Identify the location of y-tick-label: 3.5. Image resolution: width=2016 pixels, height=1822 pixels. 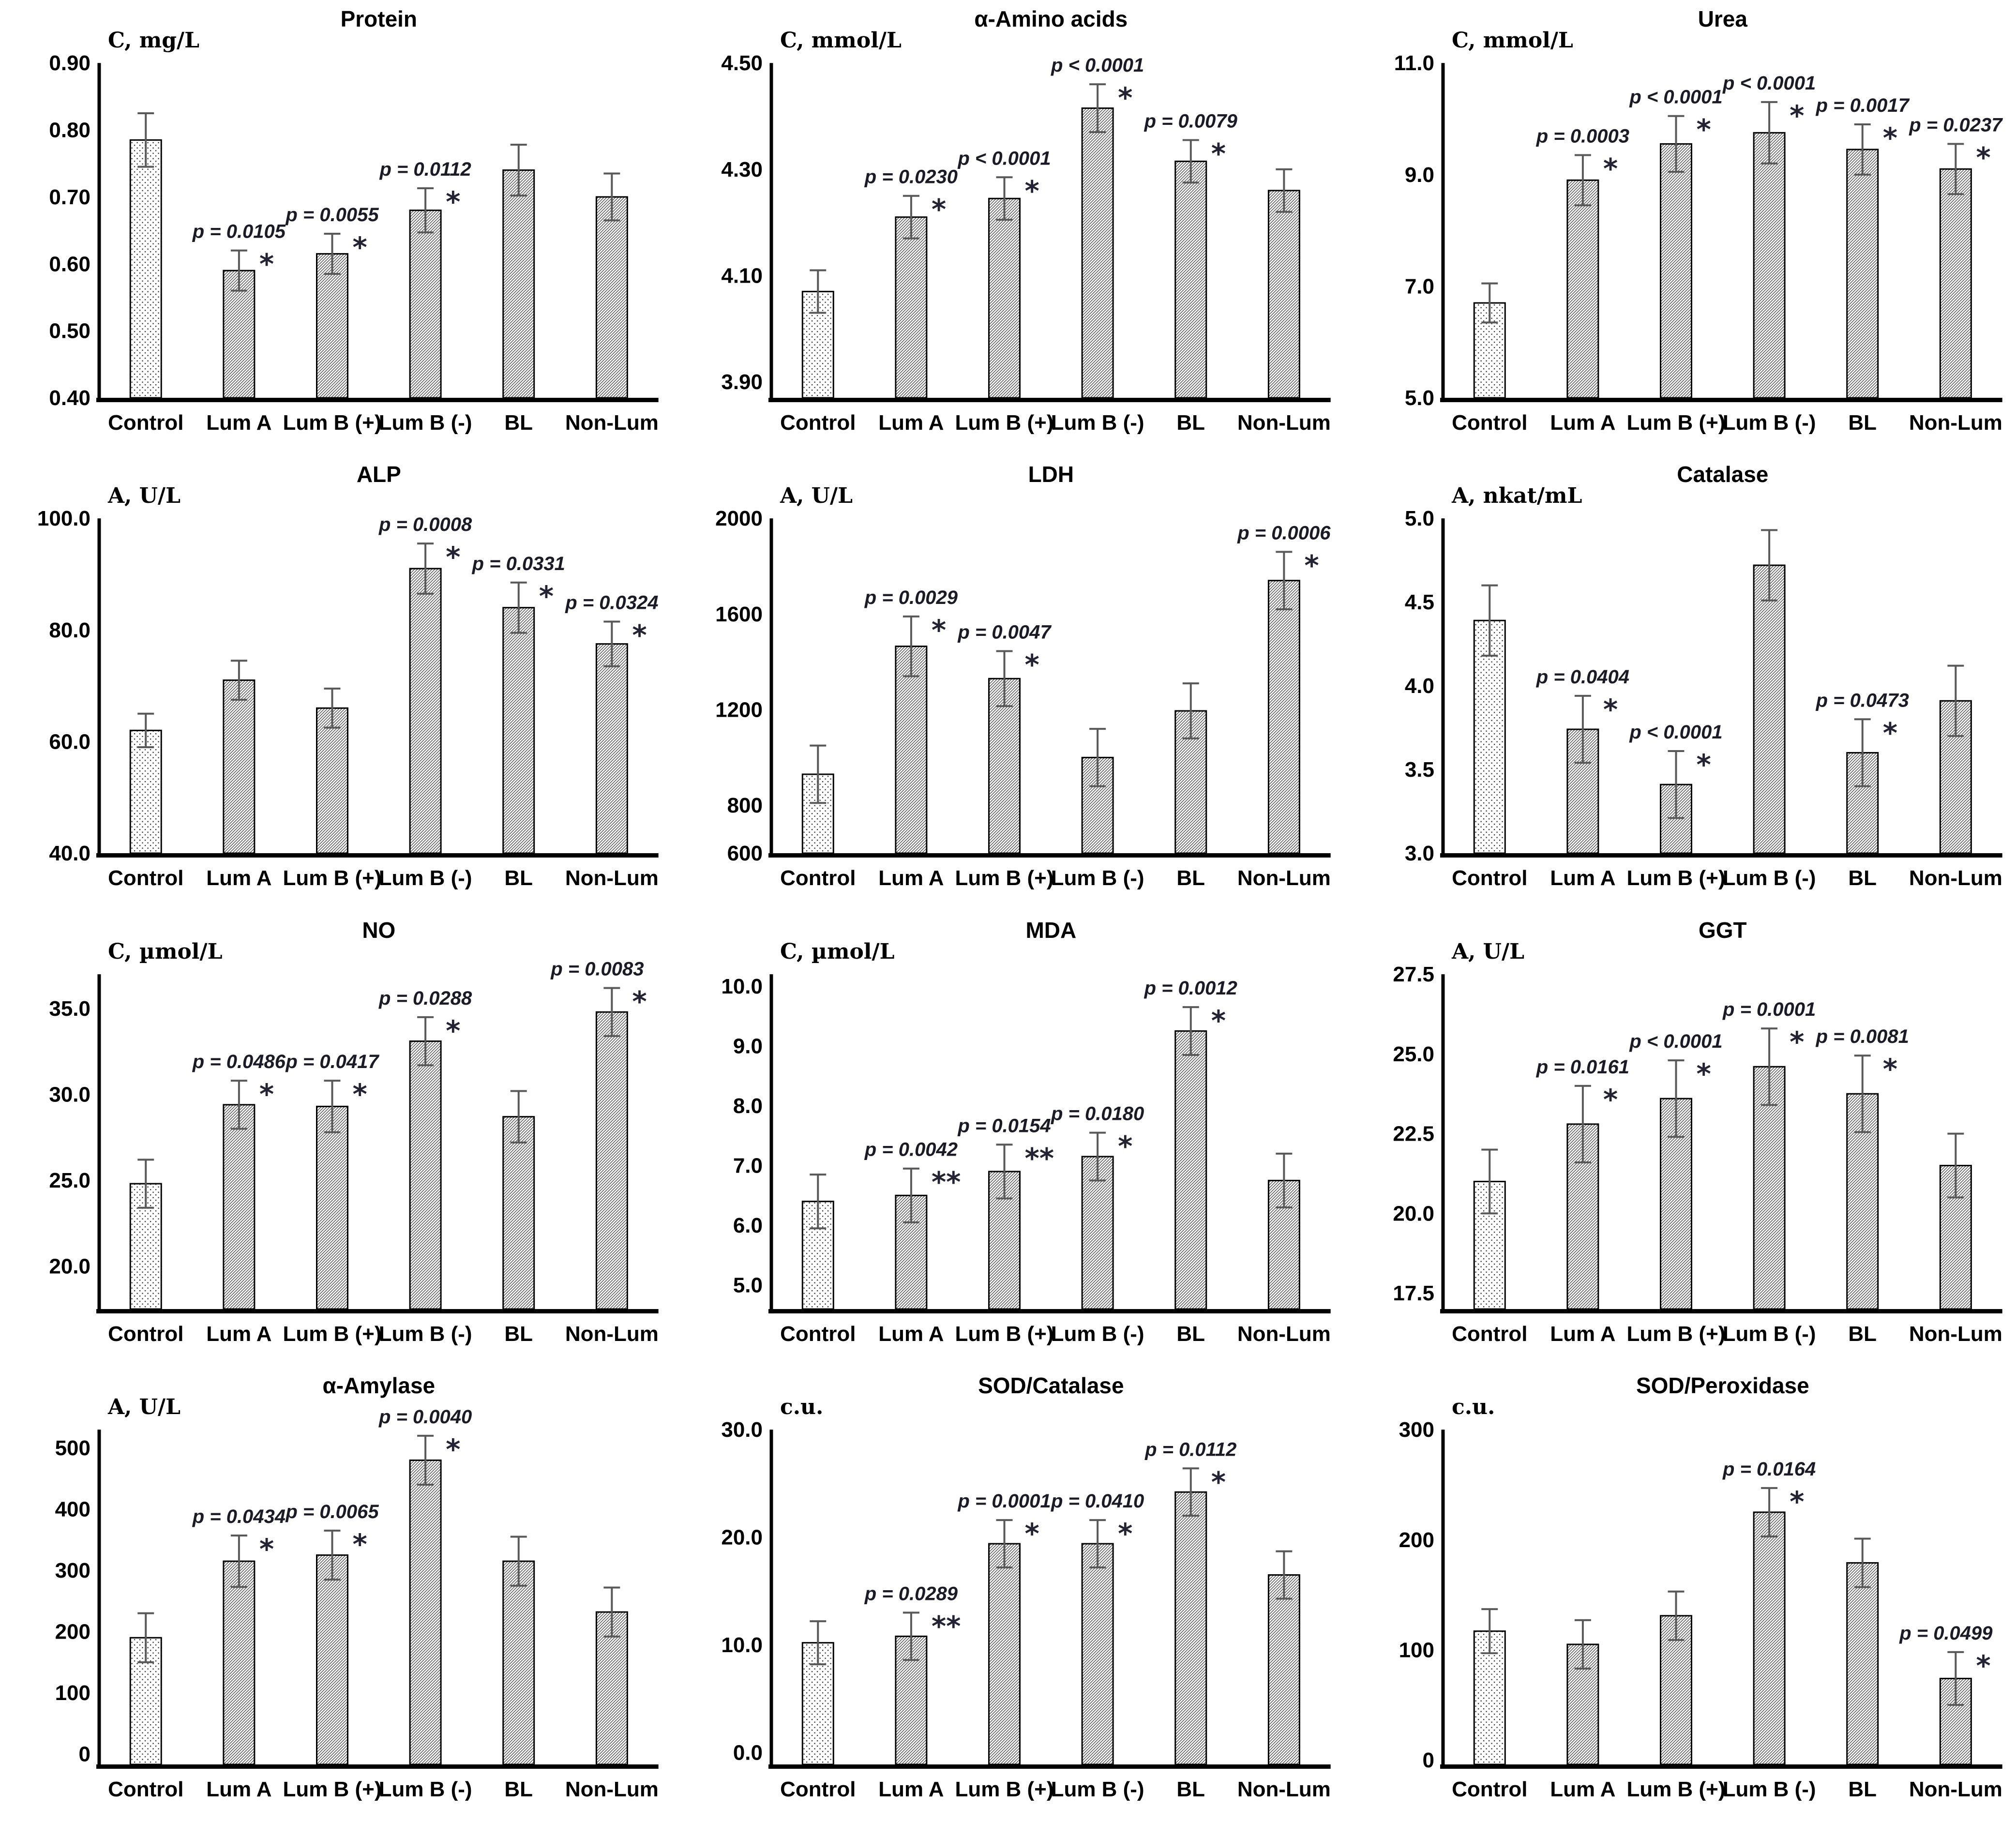
(1419, 770).